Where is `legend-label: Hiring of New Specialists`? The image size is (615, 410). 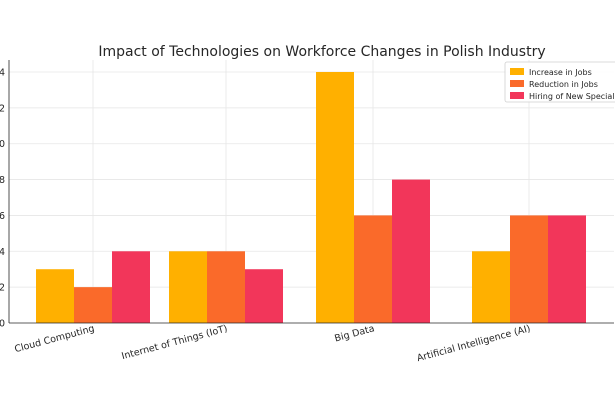 legend-label: Hiring of New Specialists is located at coordinates (572, 96).